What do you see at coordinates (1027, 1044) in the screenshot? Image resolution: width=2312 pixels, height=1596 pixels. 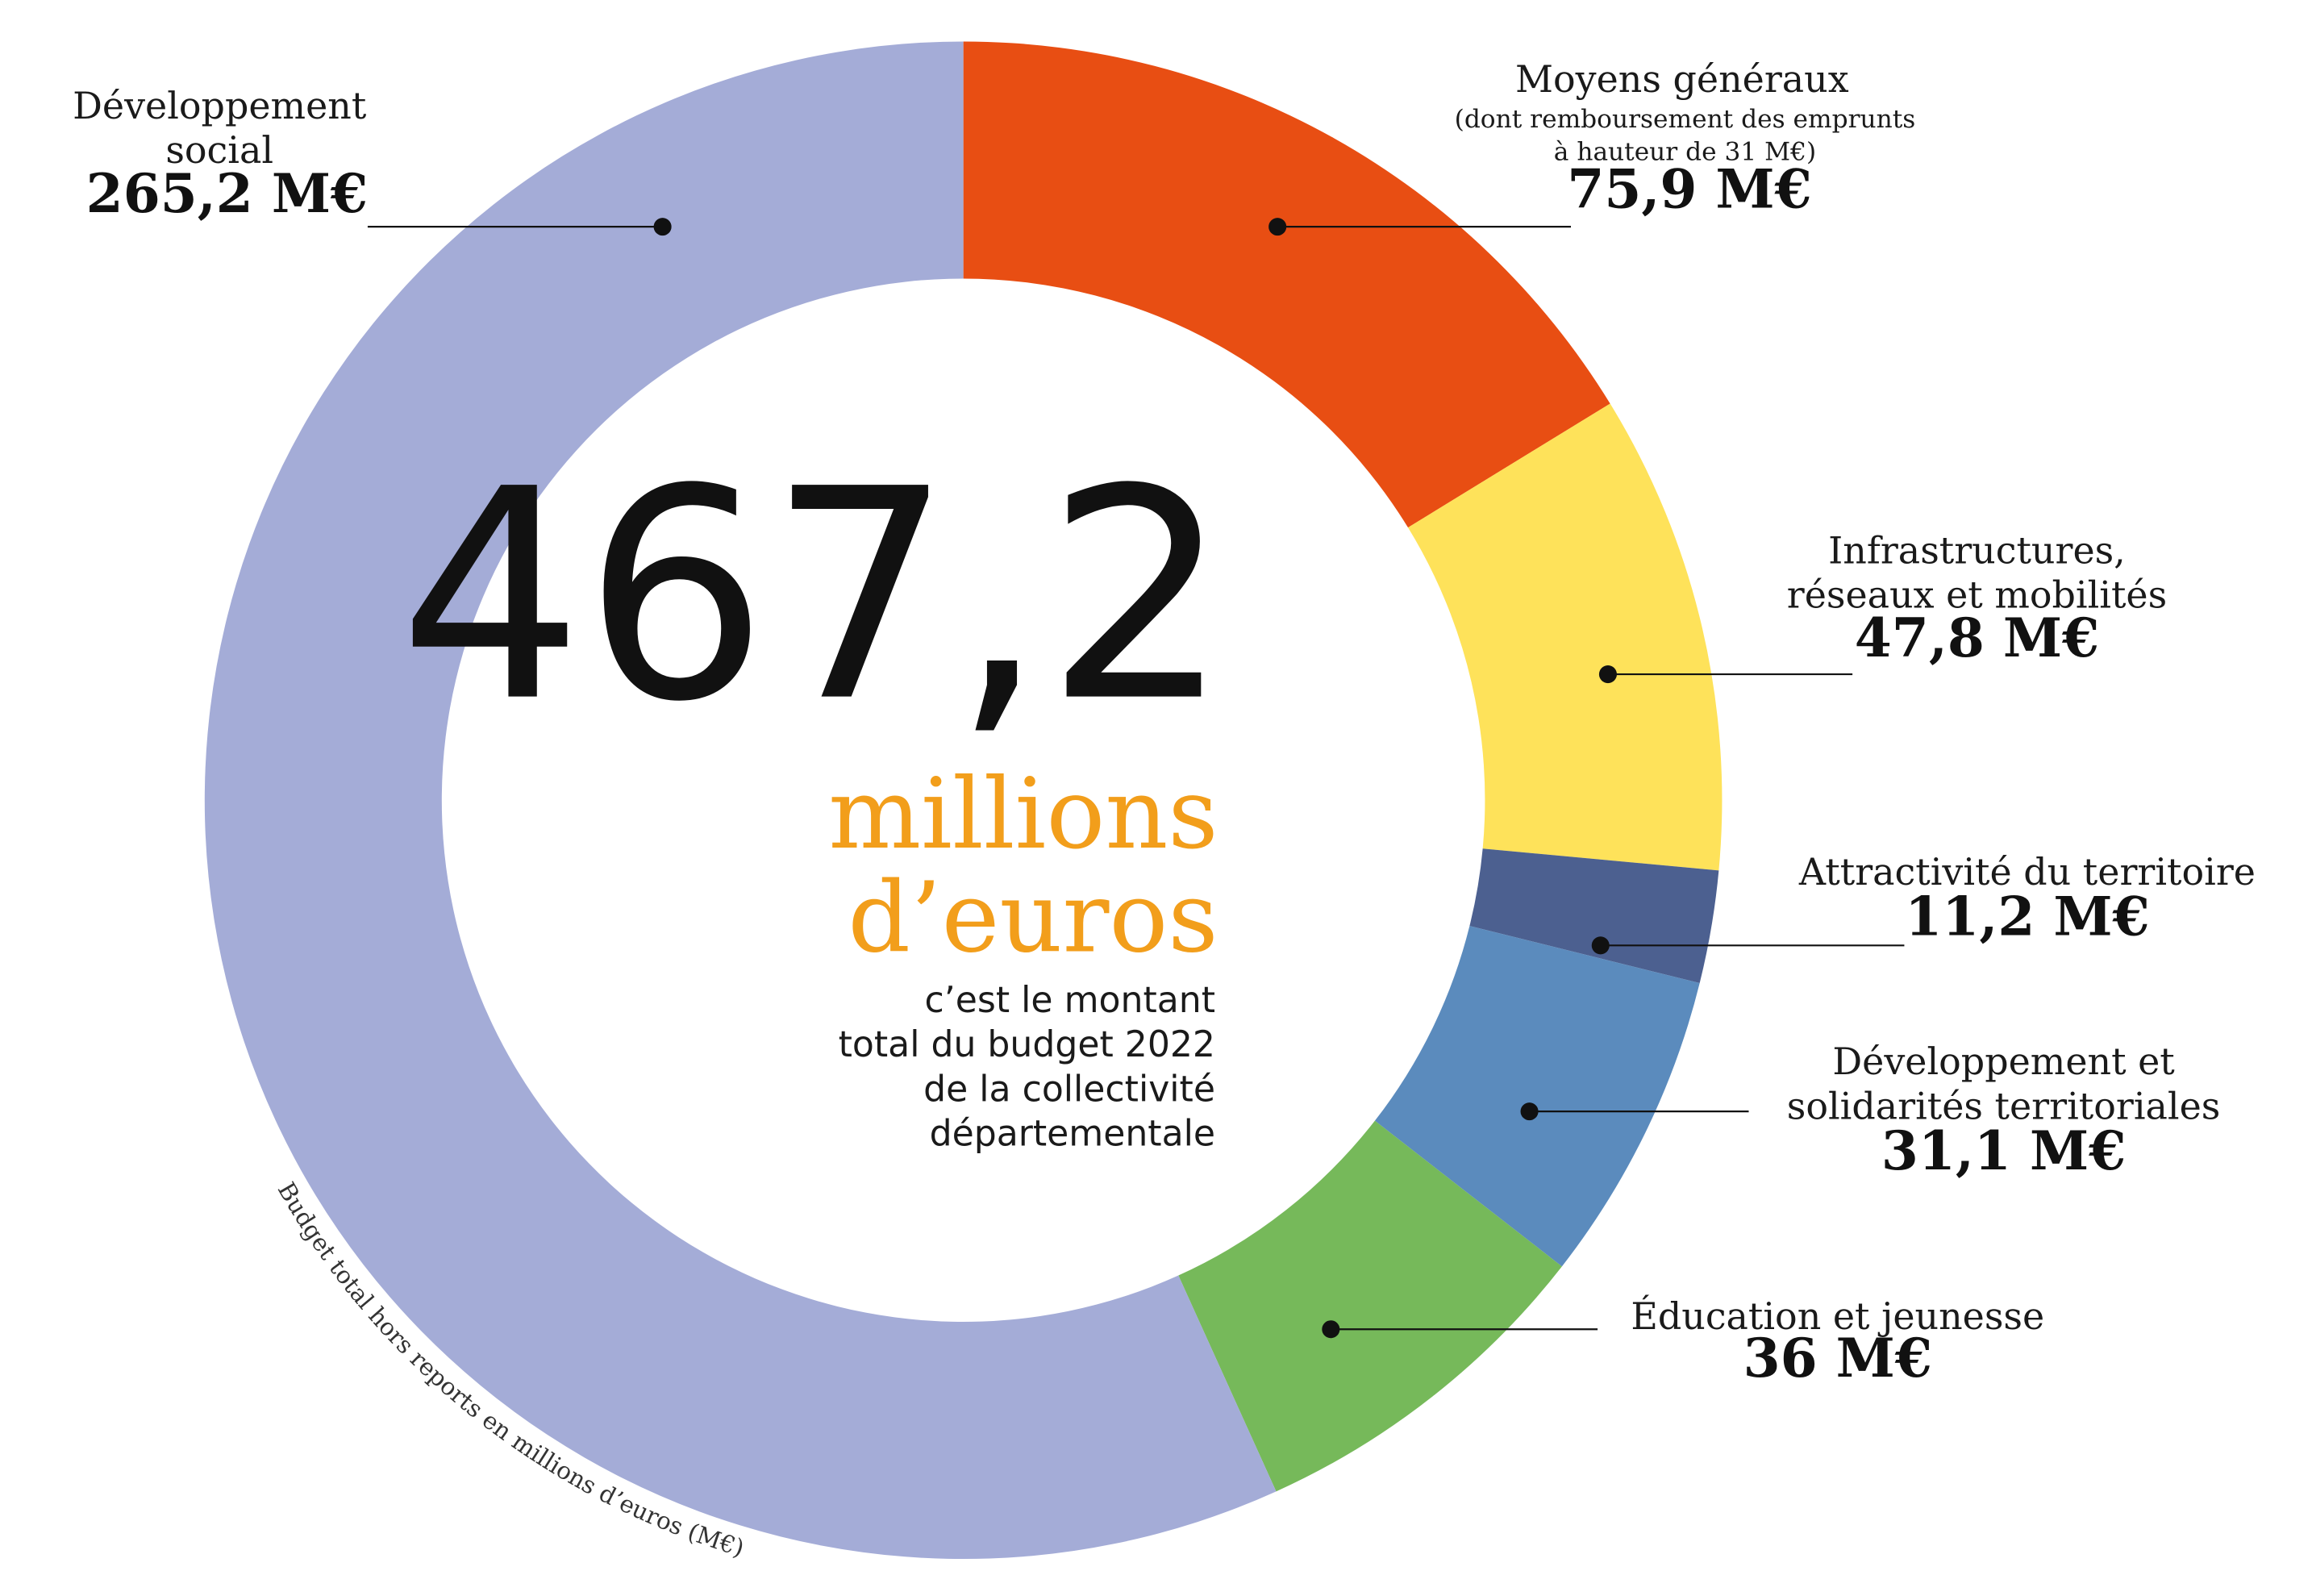 I see `text-line: total du budget 2022` at bounding box center [1027, 1044].